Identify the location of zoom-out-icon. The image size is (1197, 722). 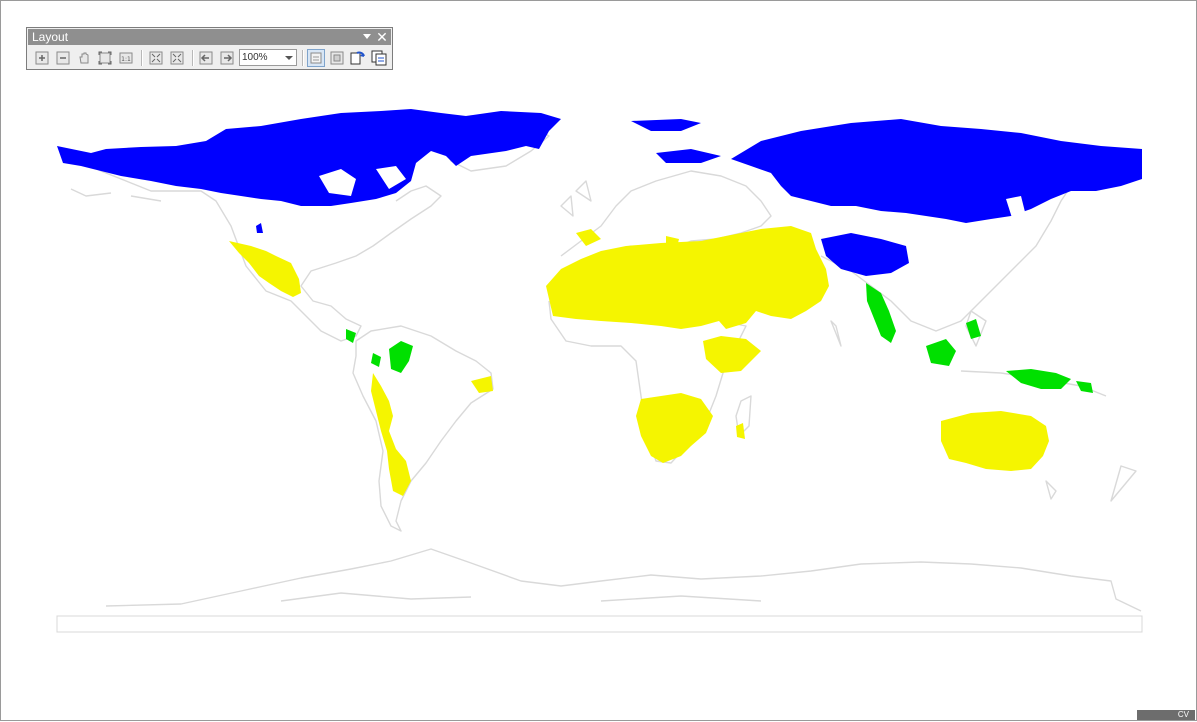
(63, 58).